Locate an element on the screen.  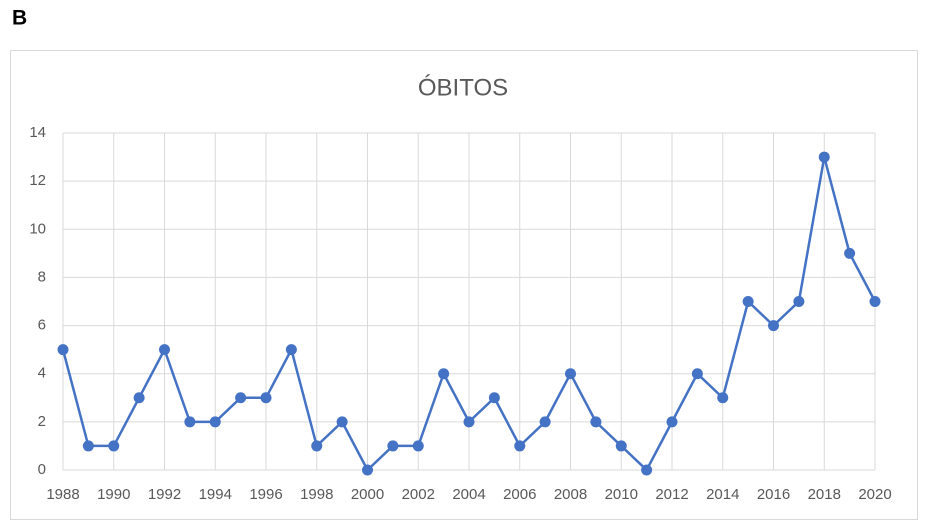
x-tick-label: 2006 is located at coordinates (519, 494).